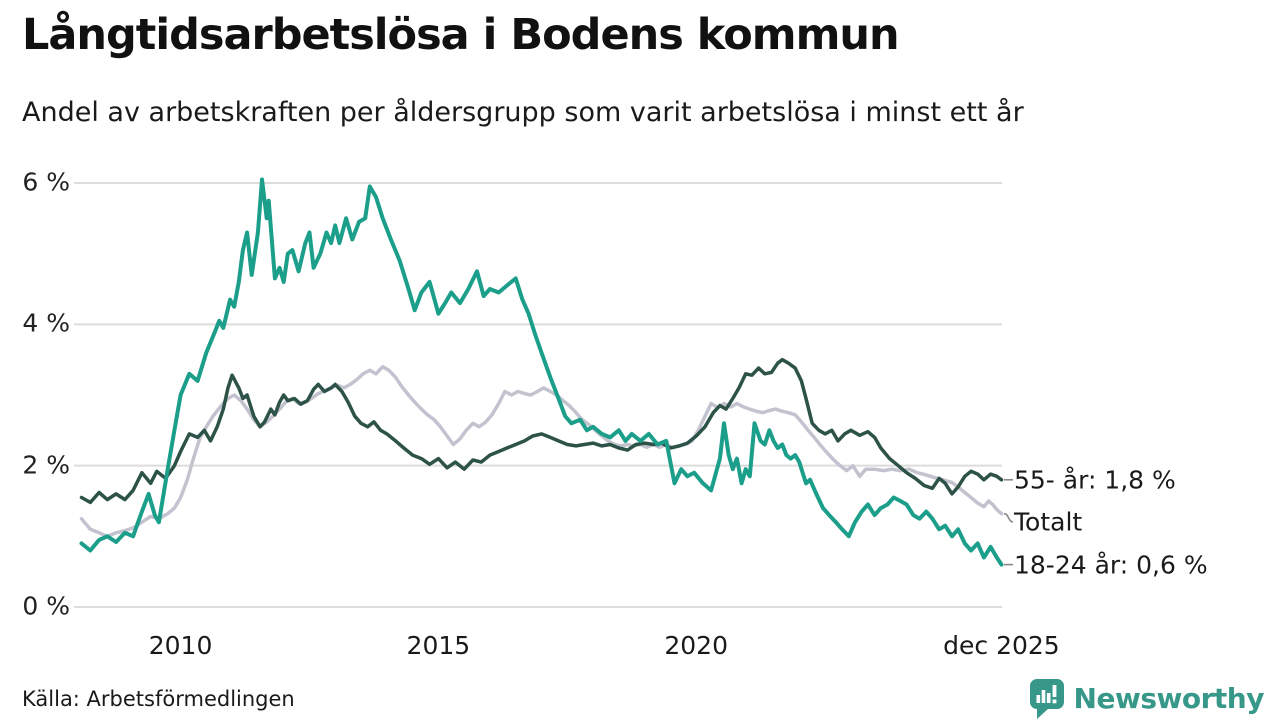  Describe the element at coordinates (46, 464) in the screenshot. I see `y-tick-label: 2 %` at that location.